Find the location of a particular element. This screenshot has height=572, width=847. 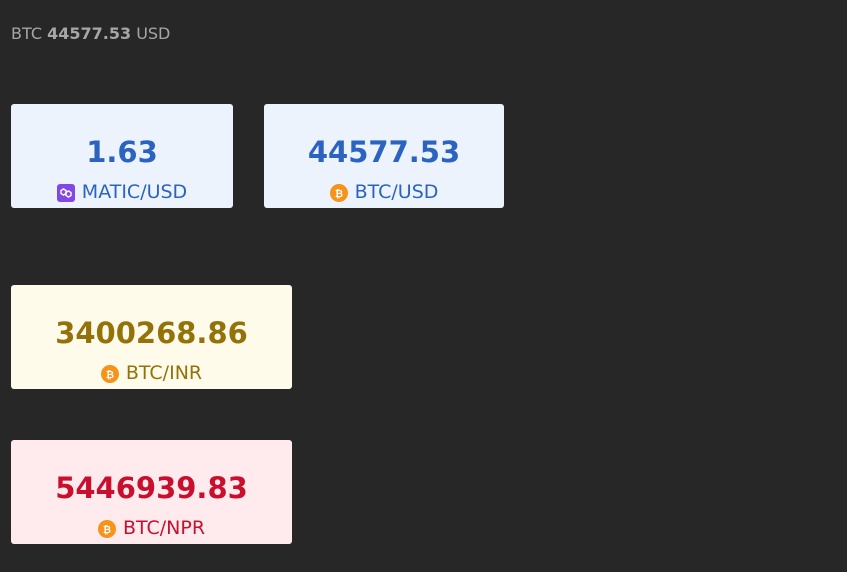

btc-npr-pair: ₿ BTC/NPR is located at coordinates (151, 528).